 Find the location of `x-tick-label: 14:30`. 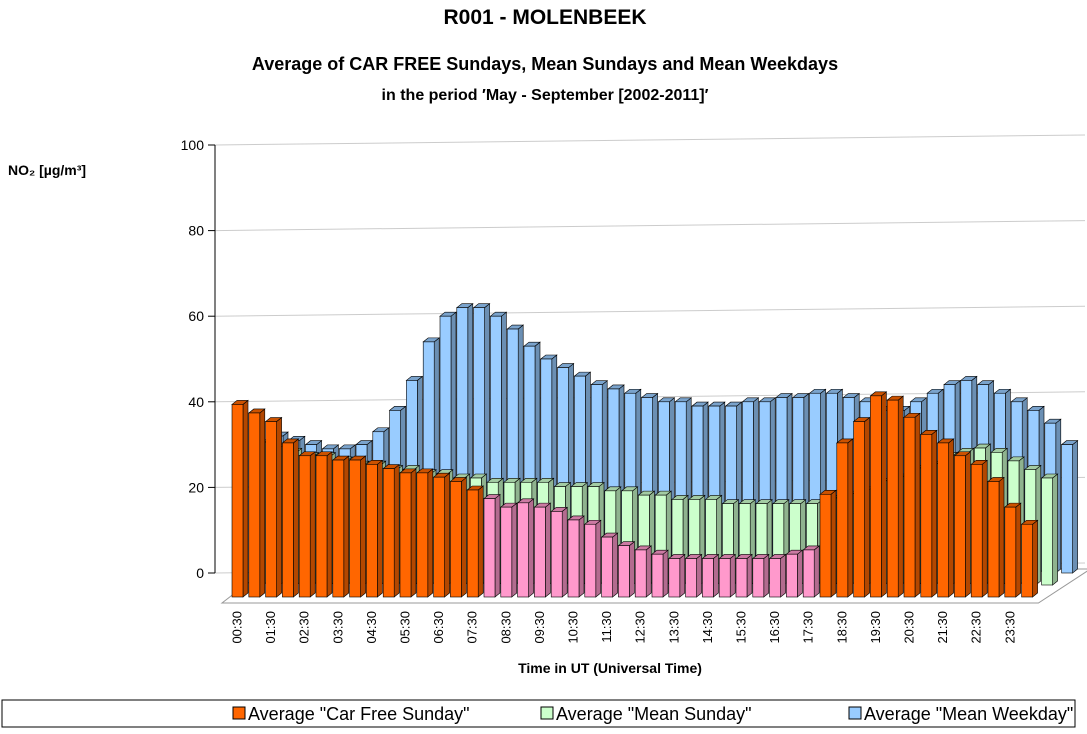

x-tick-label: 14:30 is located at coordinates (707, 627).